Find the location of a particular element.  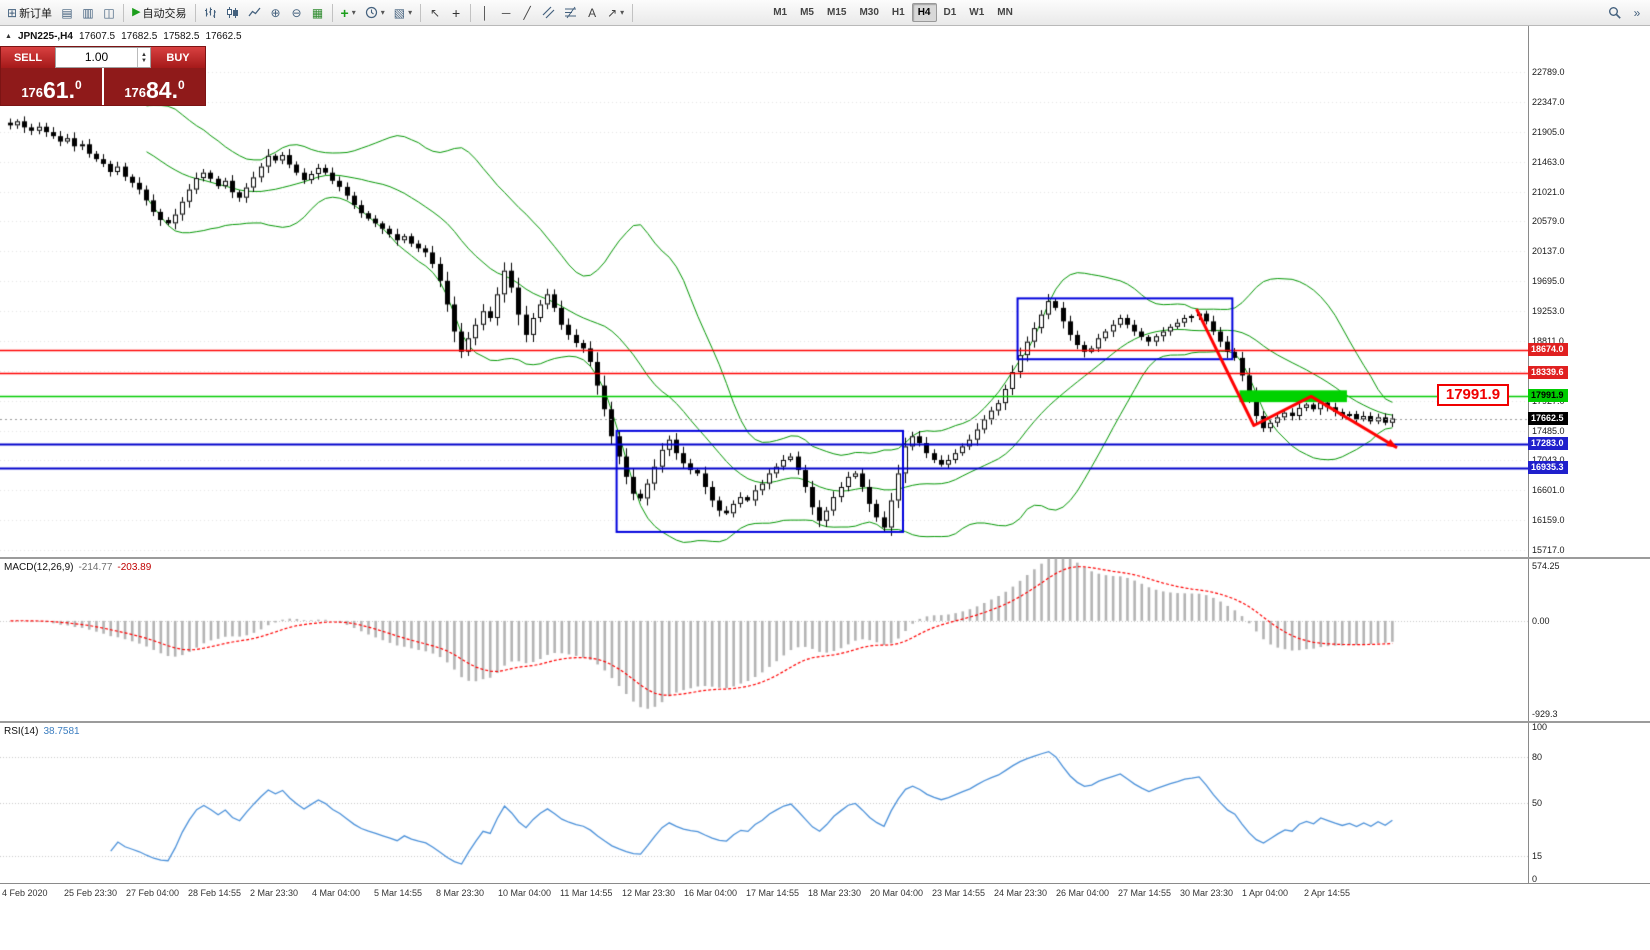

time-axis-label: 18 Mar 23:30 is located at coordinates (835, 893).